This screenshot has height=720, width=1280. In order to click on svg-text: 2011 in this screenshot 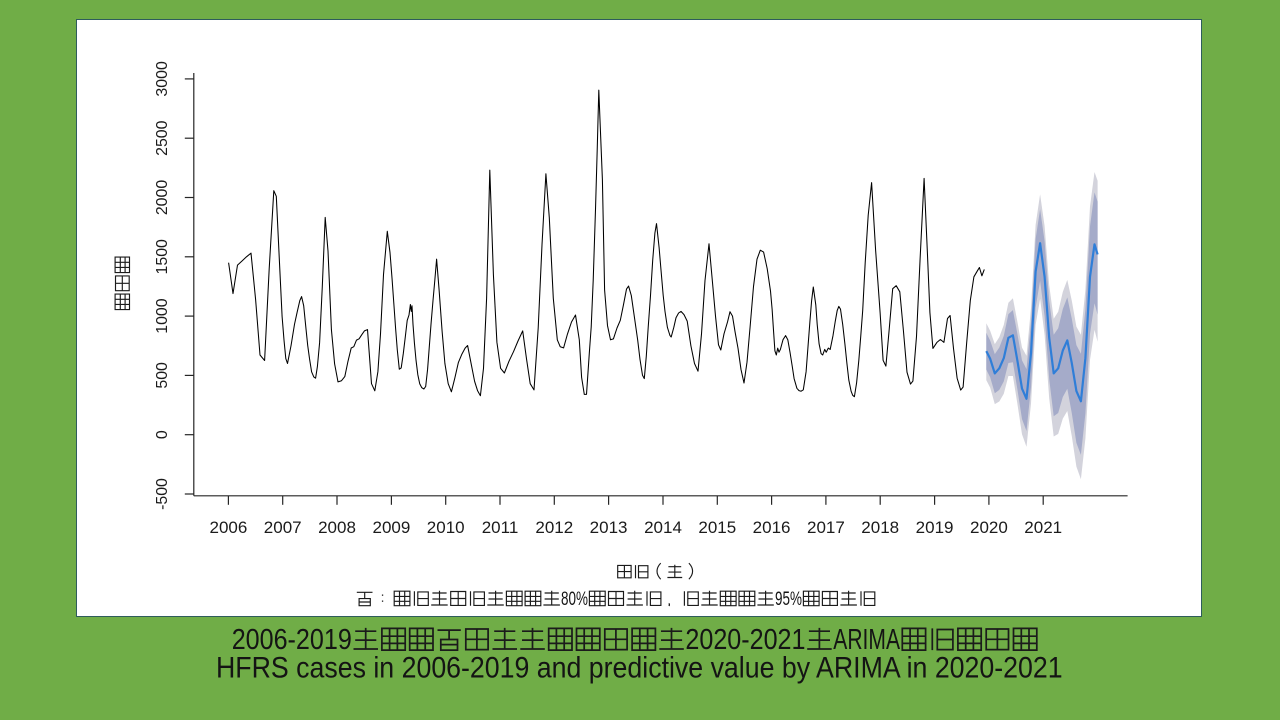, I will do `click(500, 527)`.